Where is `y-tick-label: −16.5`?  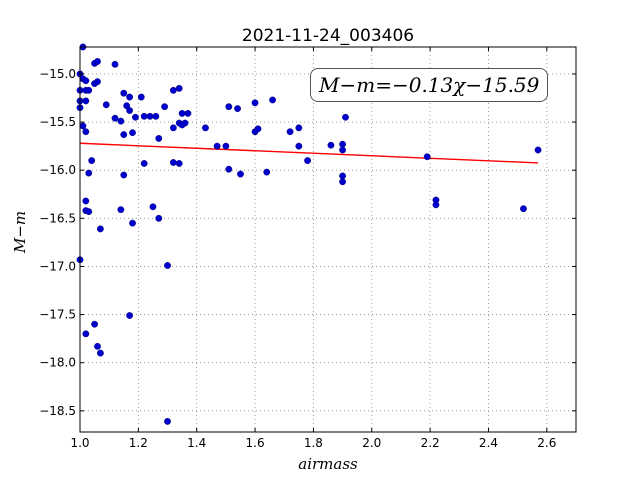 y-tick-label: −16.5 is located at coordinates (57, 218).